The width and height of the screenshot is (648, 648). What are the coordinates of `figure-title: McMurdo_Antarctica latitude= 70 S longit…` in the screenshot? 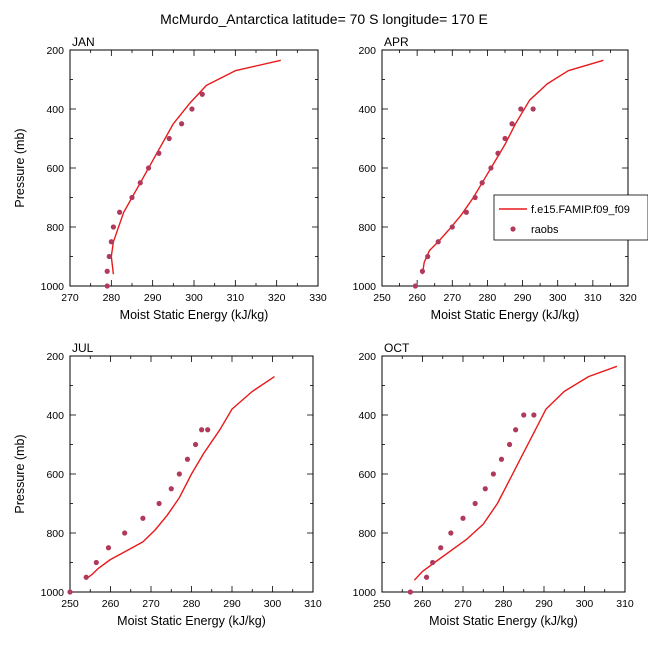 It's located at (324, 19).